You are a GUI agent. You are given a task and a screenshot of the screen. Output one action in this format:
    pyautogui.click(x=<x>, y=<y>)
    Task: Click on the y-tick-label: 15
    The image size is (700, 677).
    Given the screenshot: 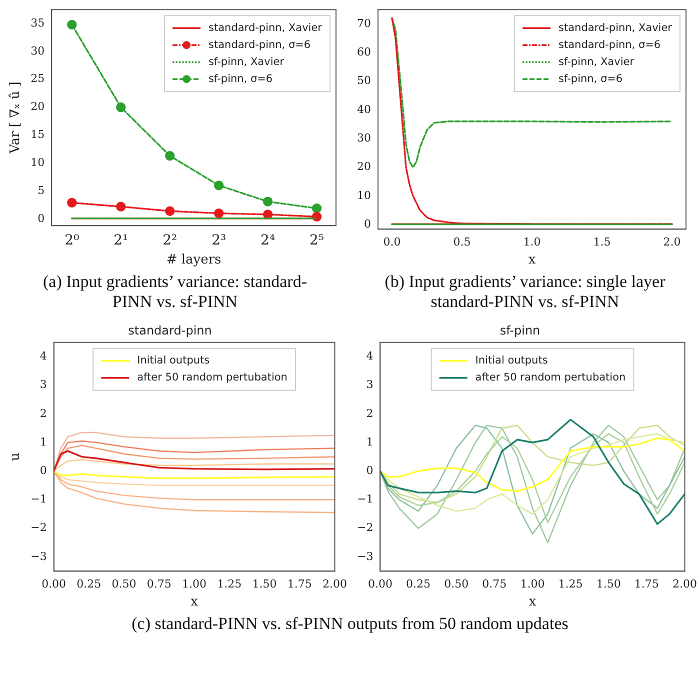 What is the action you would take?
    pyautogui.click(x=37, y=135)
    